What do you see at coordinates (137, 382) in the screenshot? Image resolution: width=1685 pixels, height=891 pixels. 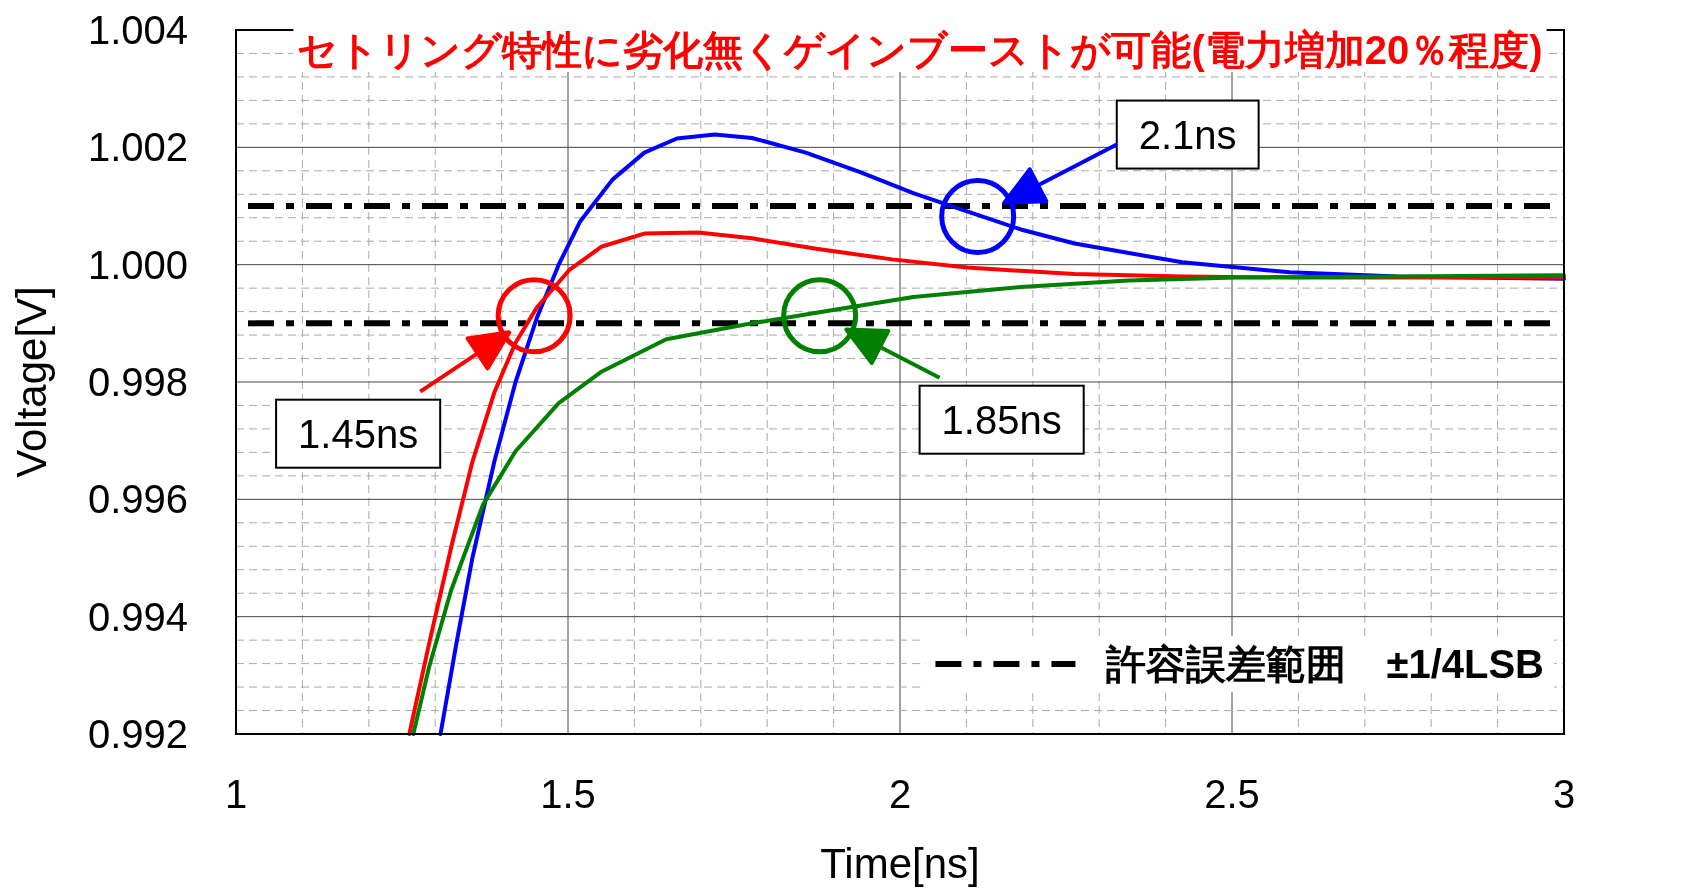 I see `y-tick-label: 0.998` at bounding box center [137, 382].